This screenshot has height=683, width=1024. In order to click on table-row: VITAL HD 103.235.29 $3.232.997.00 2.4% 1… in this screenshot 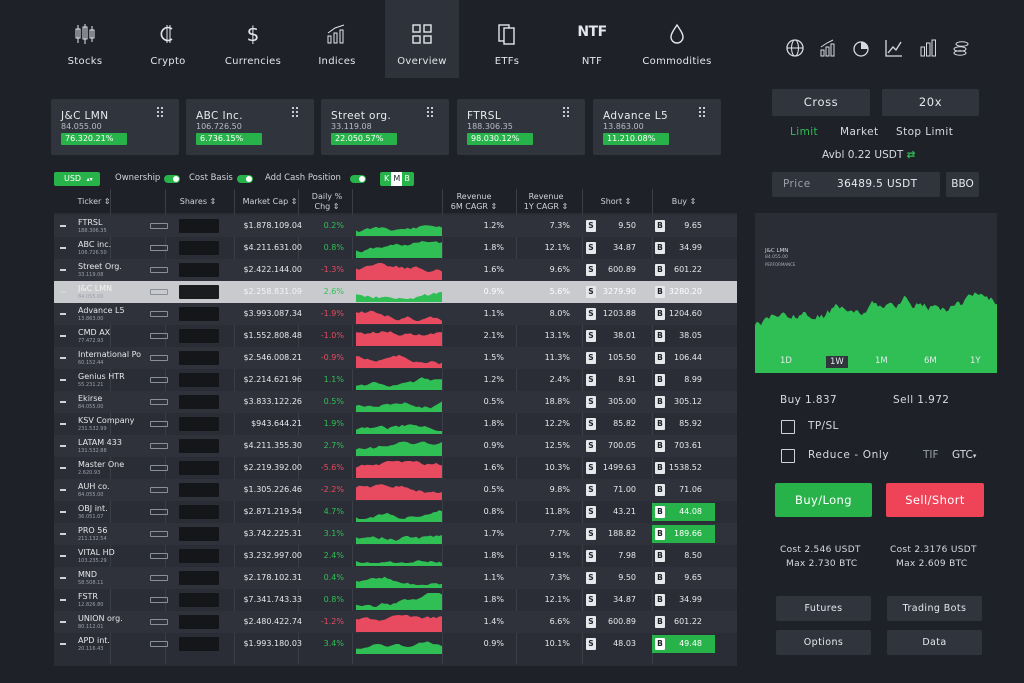, I will do `click(395, 556)`.